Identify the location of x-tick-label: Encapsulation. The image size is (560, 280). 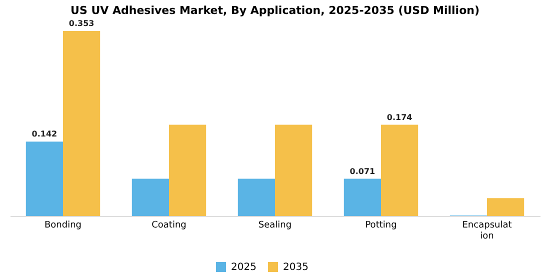
(487, 231).